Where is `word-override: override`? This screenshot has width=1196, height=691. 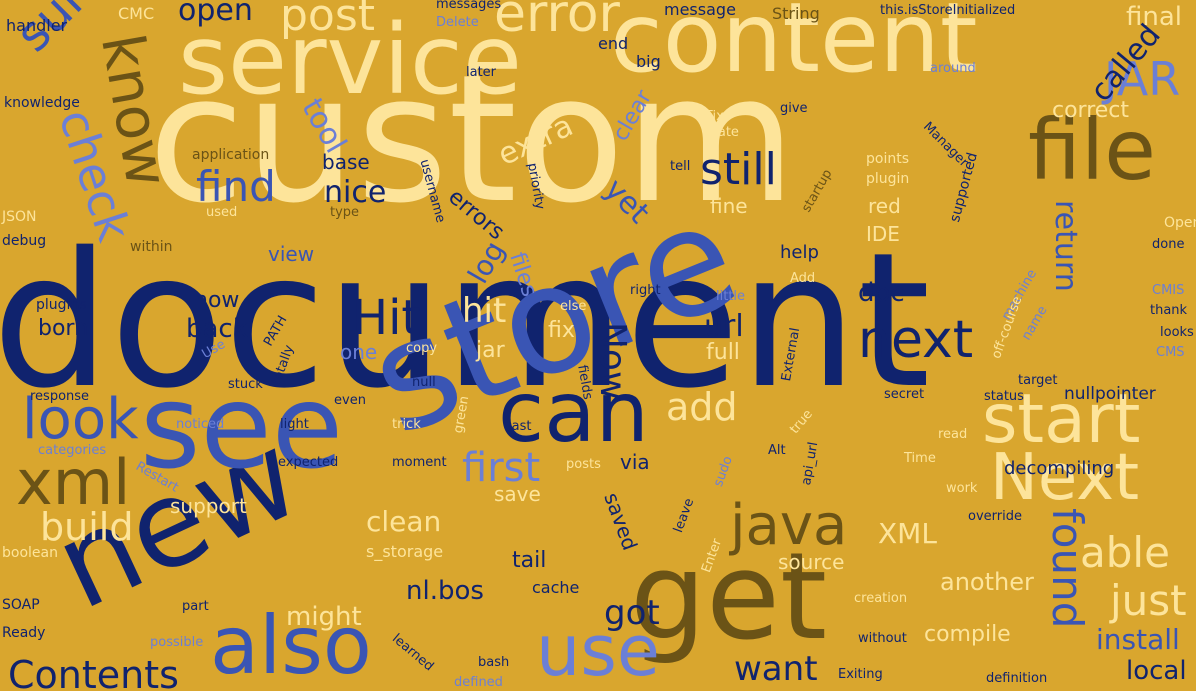 word-override: override is located at coordinates (995, 516).